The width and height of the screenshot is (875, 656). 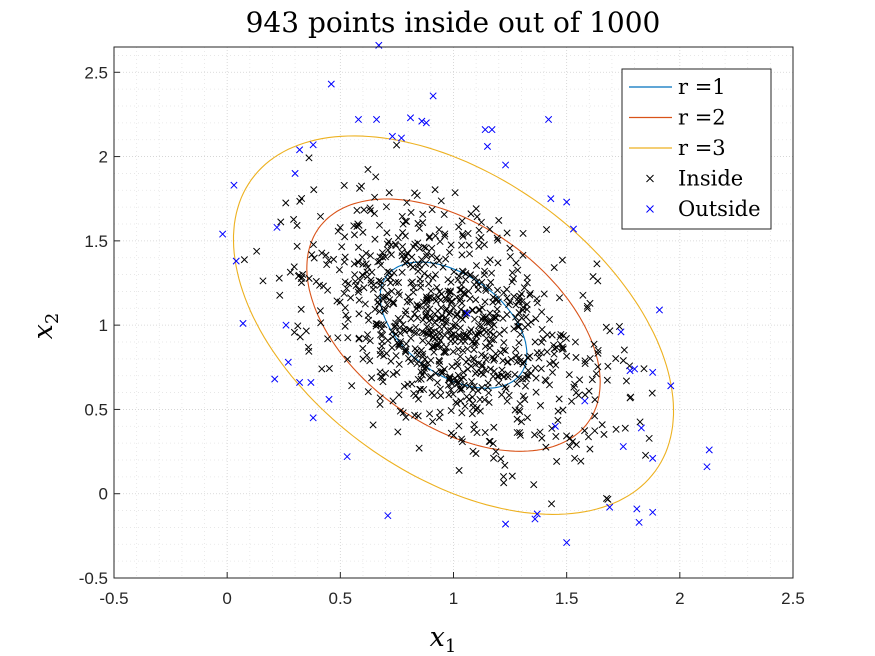 What do you see at coordinates (450, 646) in the screenshot?
I see `x-axis-label-sub: 1` at bounding box center [450, 646].